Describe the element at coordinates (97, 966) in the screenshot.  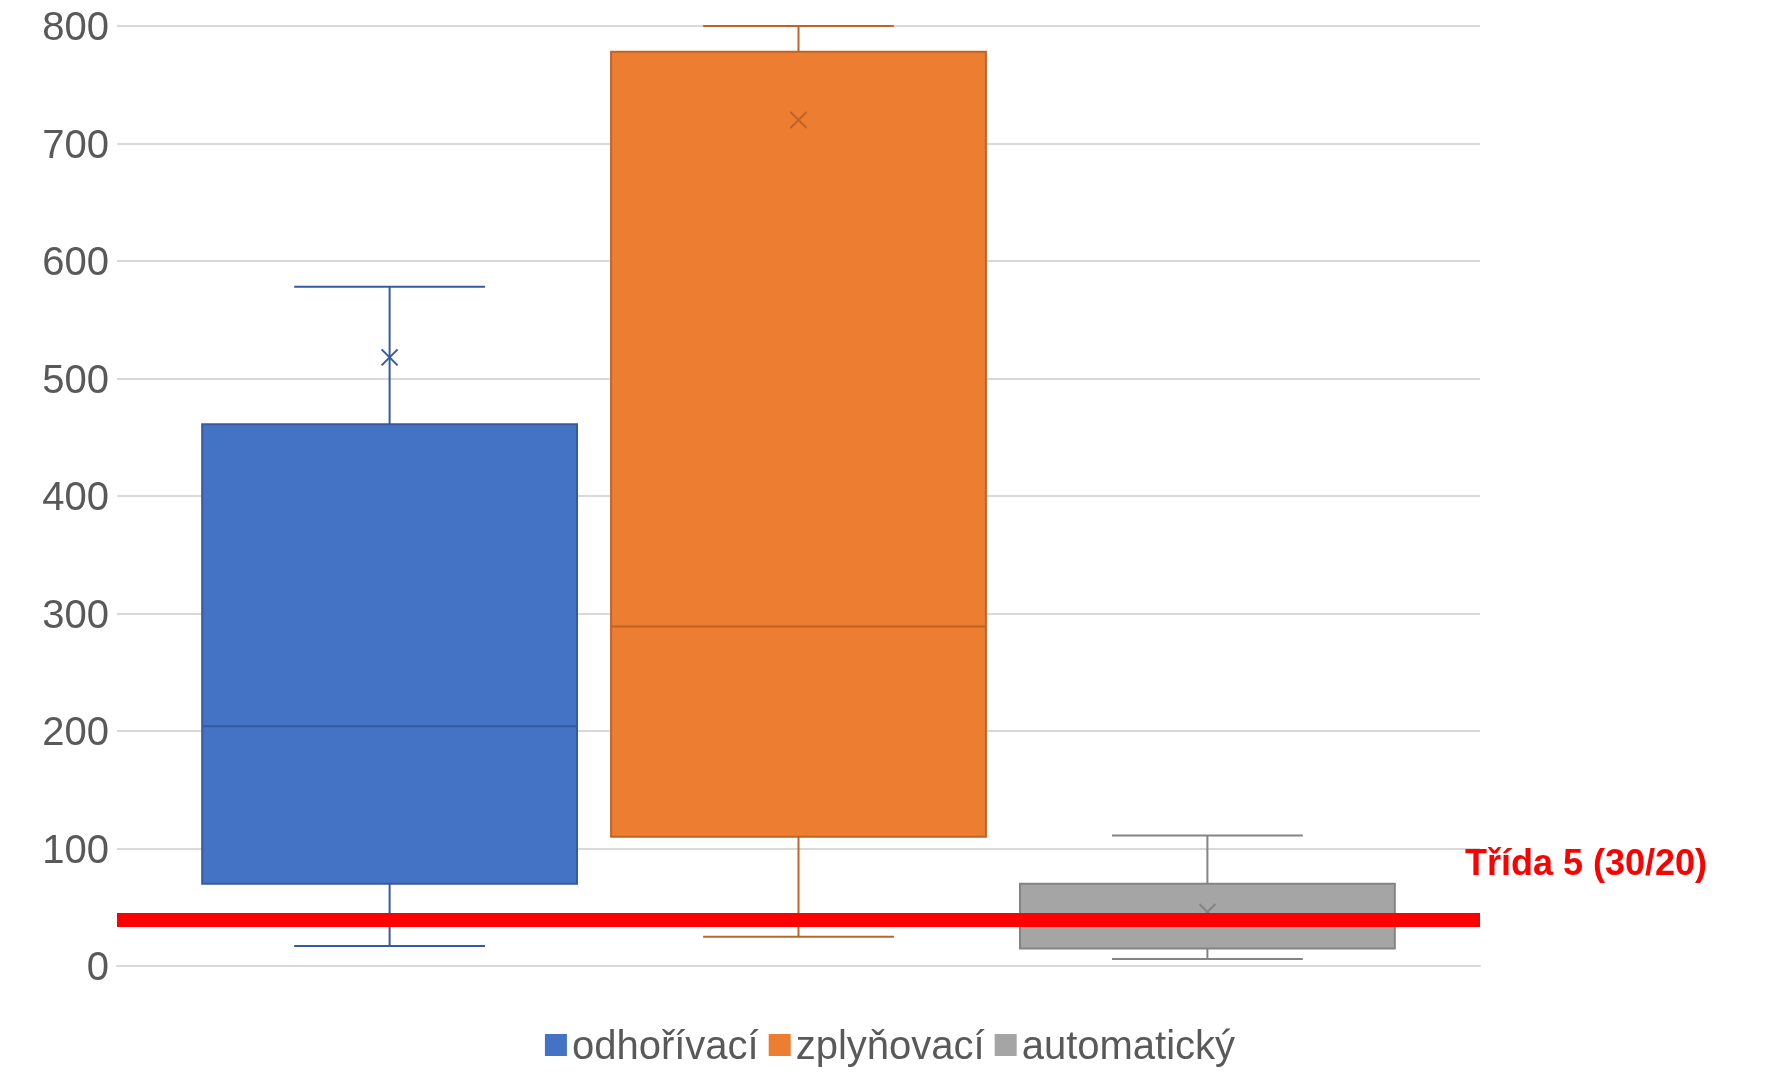
I see `y-tick-label: 0` at that location.